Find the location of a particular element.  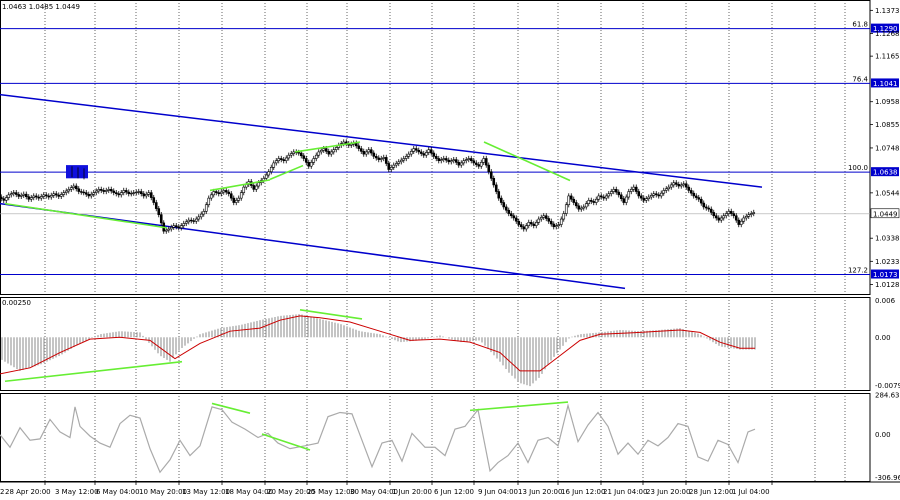

price-y-tick-label: 1.0128 is located at coordinates (887, 285).